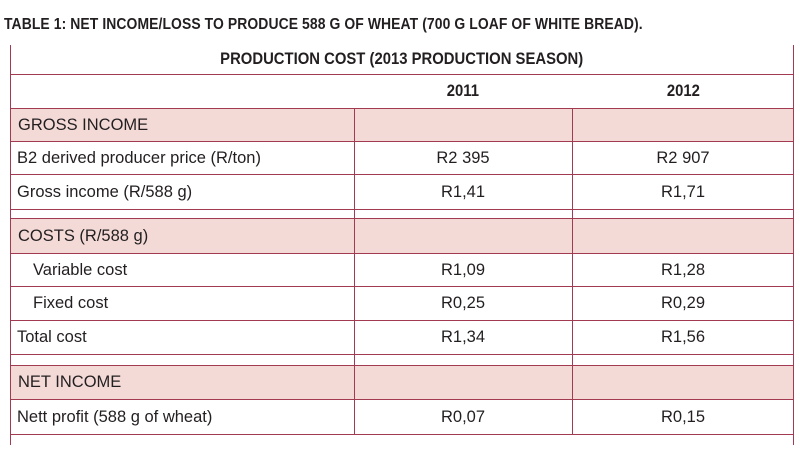 This screenshot has height=450, width=800. What do you see at coordinates (80, 269) in the screenshot?
I see `row-label-variable-cost: Variable cost` at bounding box center [80, 269].